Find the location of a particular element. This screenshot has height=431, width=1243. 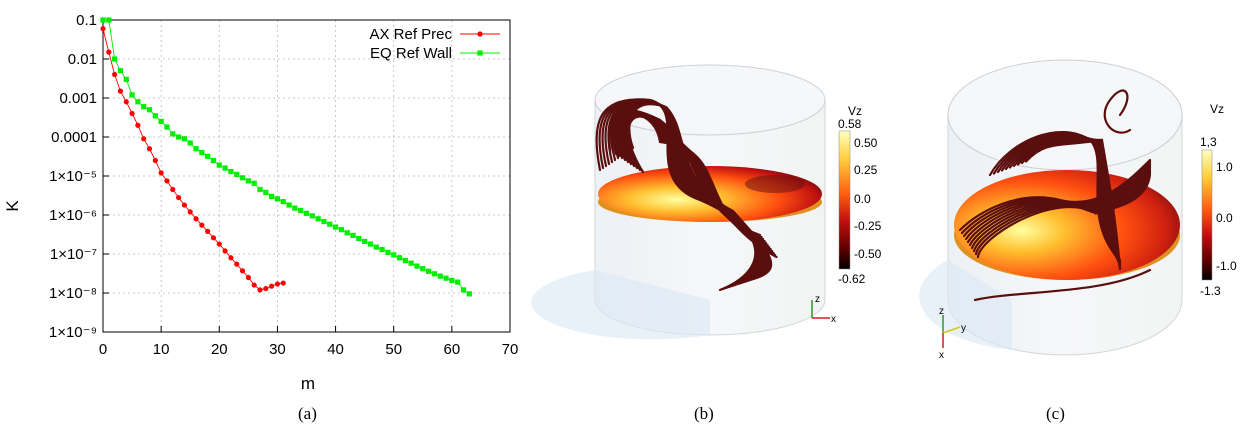

colorbar-tick-labels: 0.58 0.50 0.25 0.0 -0.25 -0.50 -0.62 is located at coordinates (860, 201).